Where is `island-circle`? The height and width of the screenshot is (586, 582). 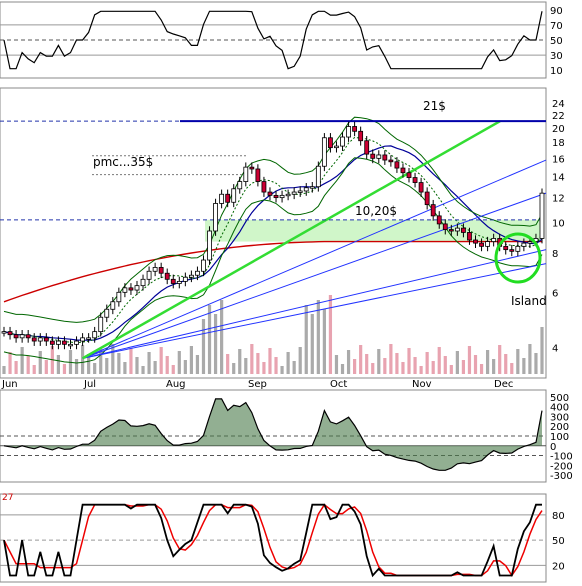 island-circle is located at coordinates (518, 258).